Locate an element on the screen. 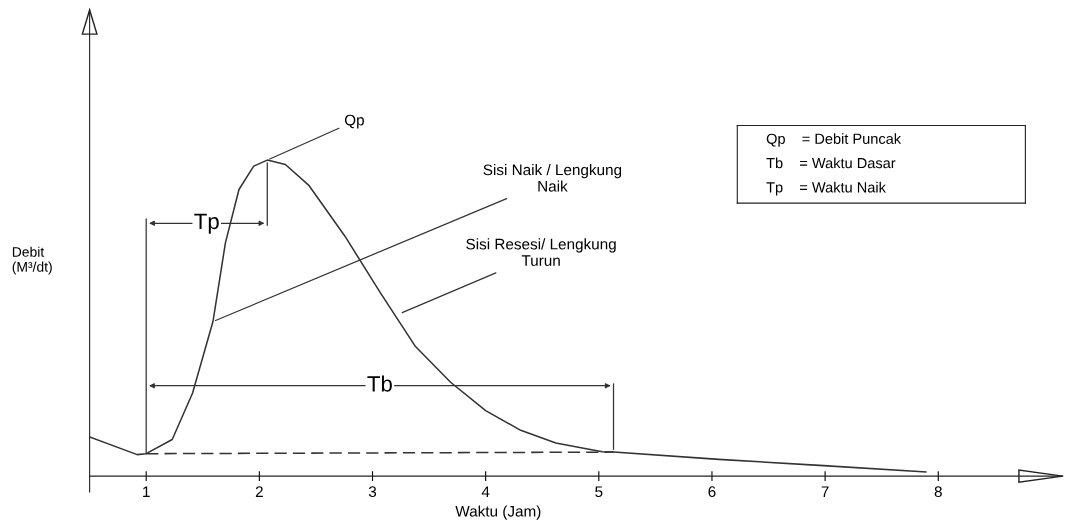 The image size is (1067, 525). x-tick-label: 6 is located at coordinates (712, 492).